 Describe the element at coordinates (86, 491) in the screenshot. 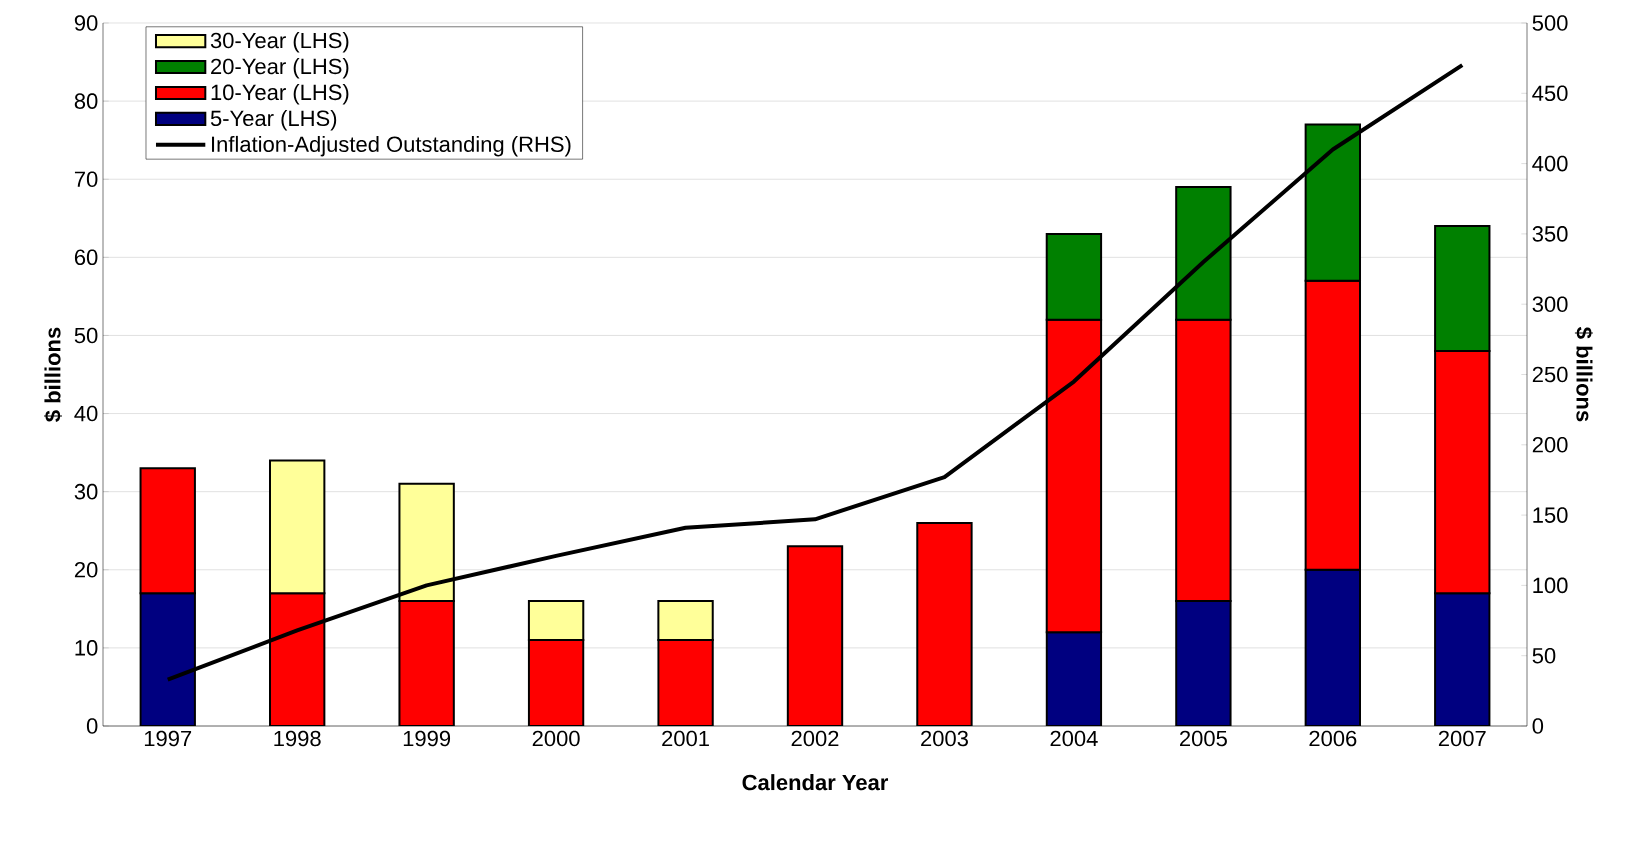

I see `y-tick-label: 30` at that location.